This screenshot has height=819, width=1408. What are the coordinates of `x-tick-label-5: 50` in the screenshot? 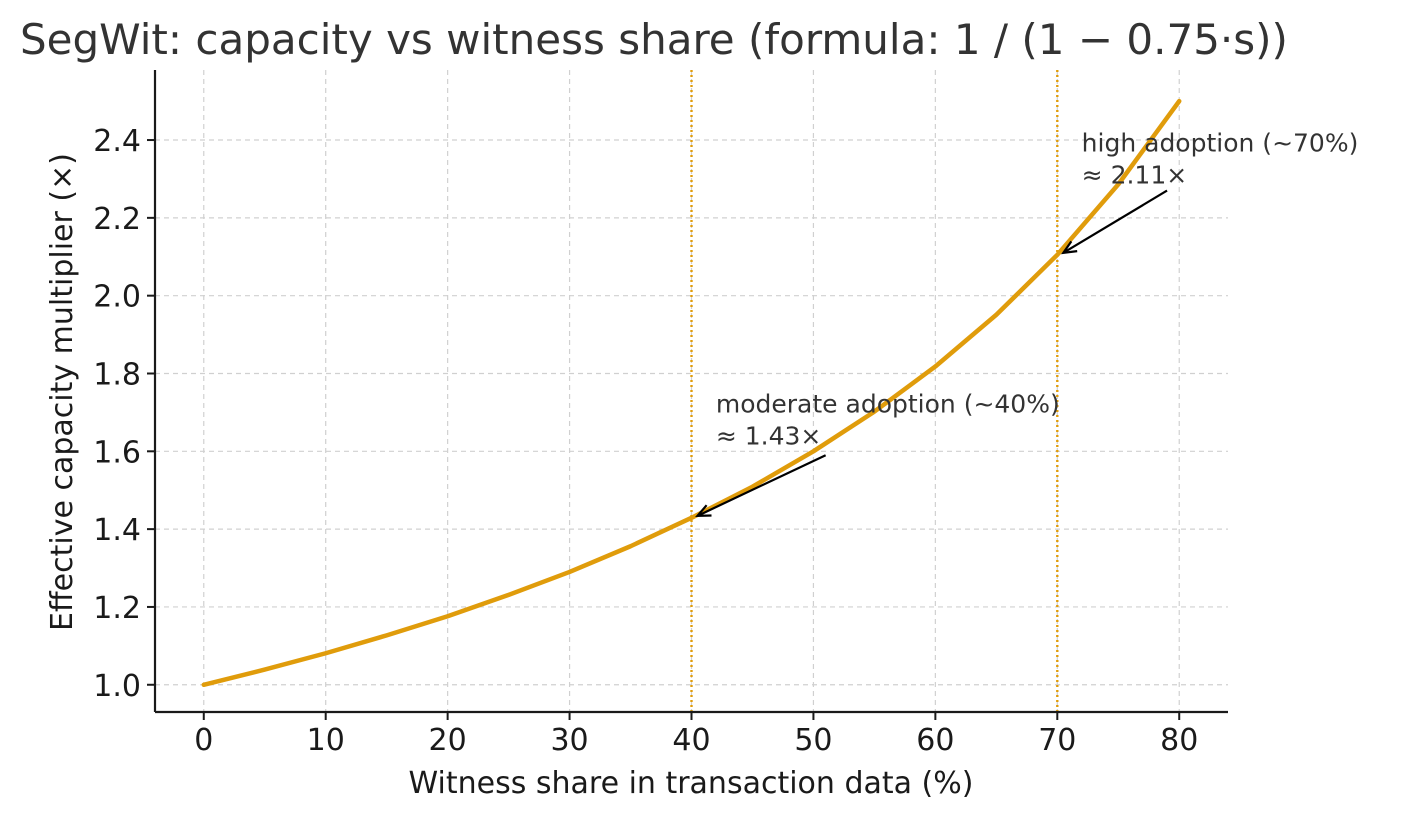 It's located at (813, 740).